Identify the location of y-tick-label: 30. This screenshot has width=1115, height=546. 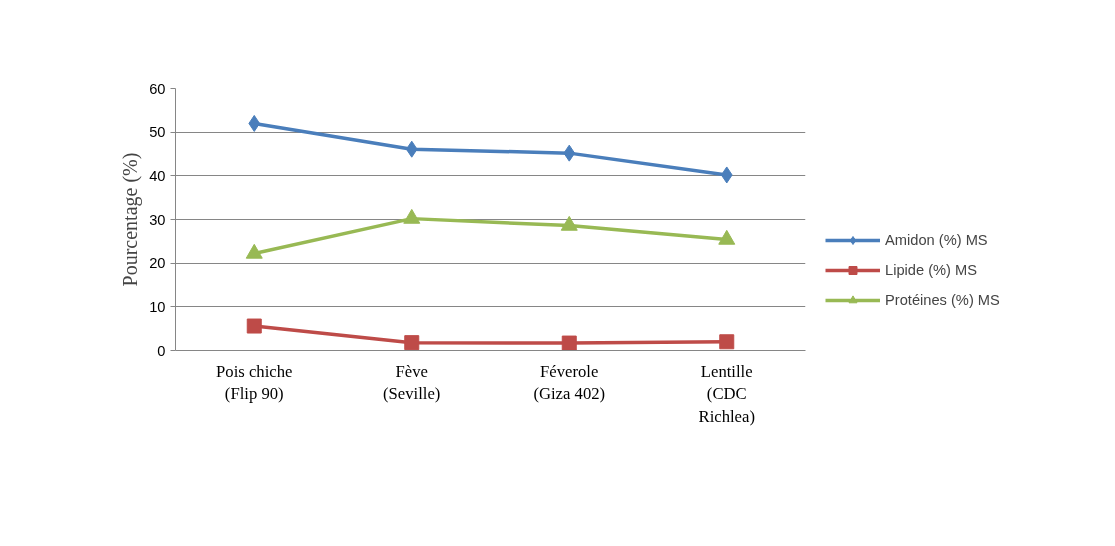
(157, 219).